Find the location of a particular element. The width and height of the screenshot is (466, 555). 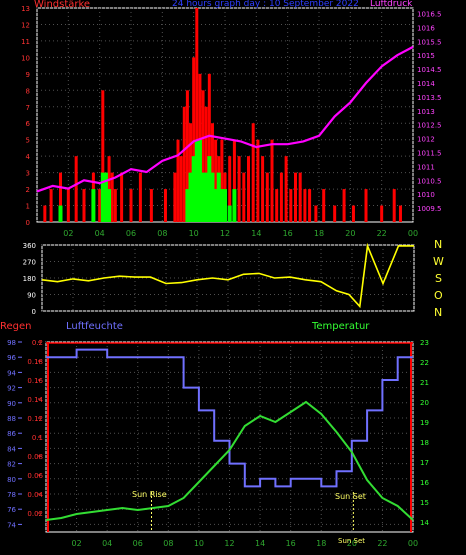

humidity-y-tick-label: 82 is located at coordinates (11, 465).